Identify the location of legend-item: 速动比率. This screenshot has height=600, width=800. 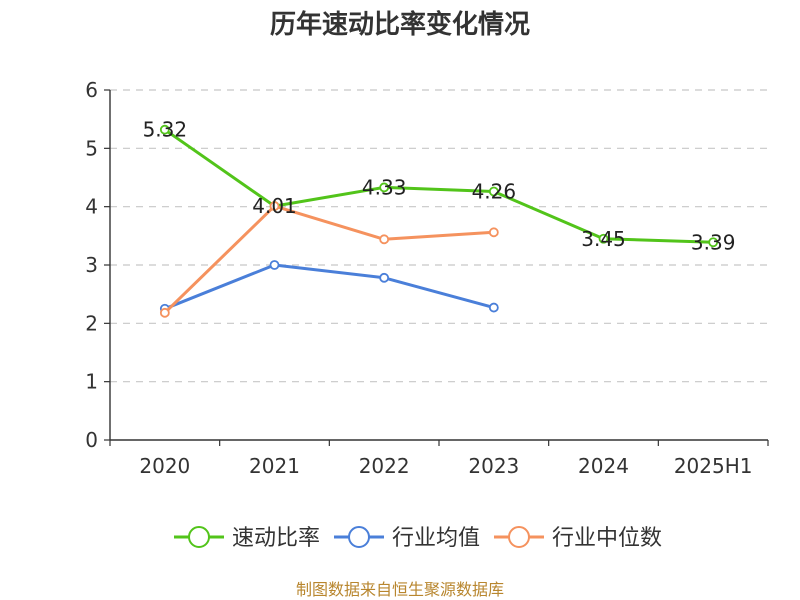
(247, 538).